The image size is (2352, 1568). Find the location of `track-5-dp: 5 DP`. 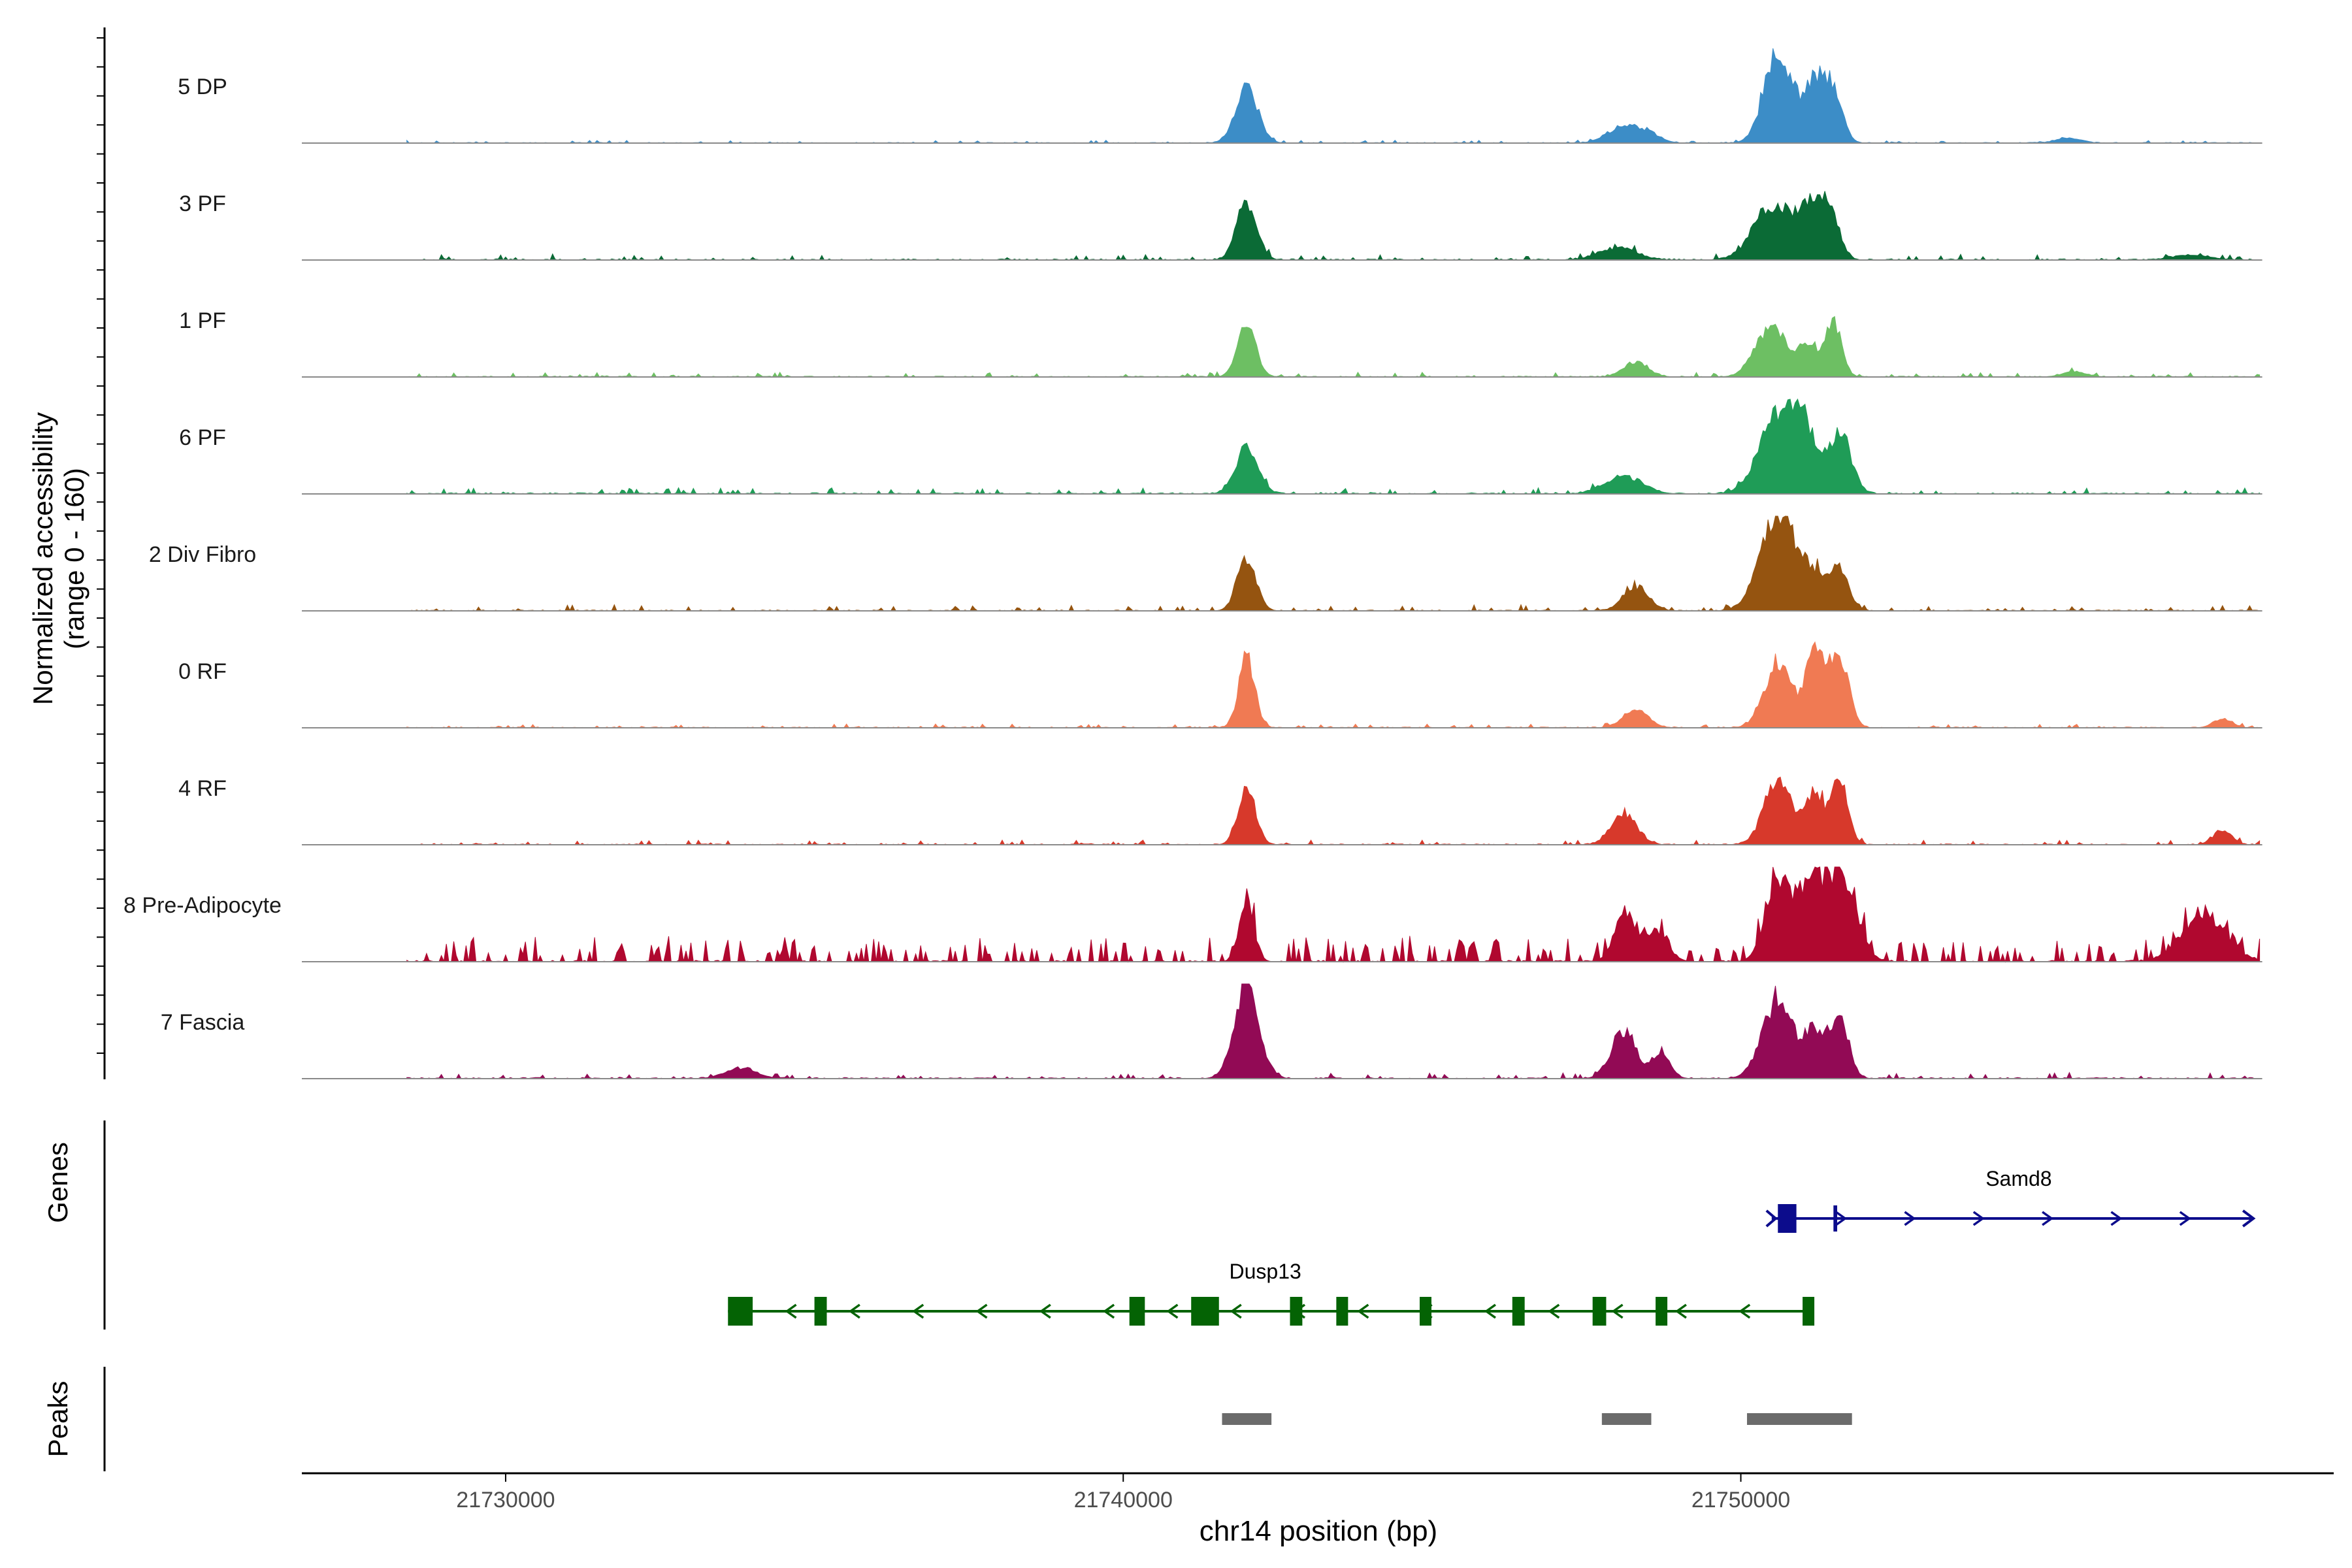

track-5-dp: 5 DP is located at coordinates (1220, 96).